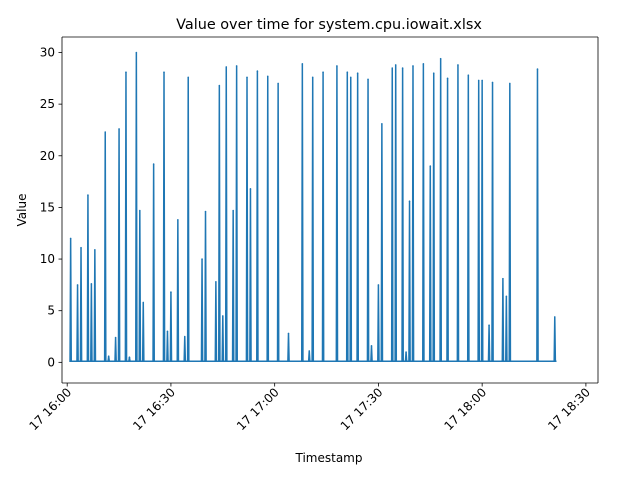  Describe the element at coordinates (51, 311) in the screenshot. I see `y-tick-label: 5` at that location.